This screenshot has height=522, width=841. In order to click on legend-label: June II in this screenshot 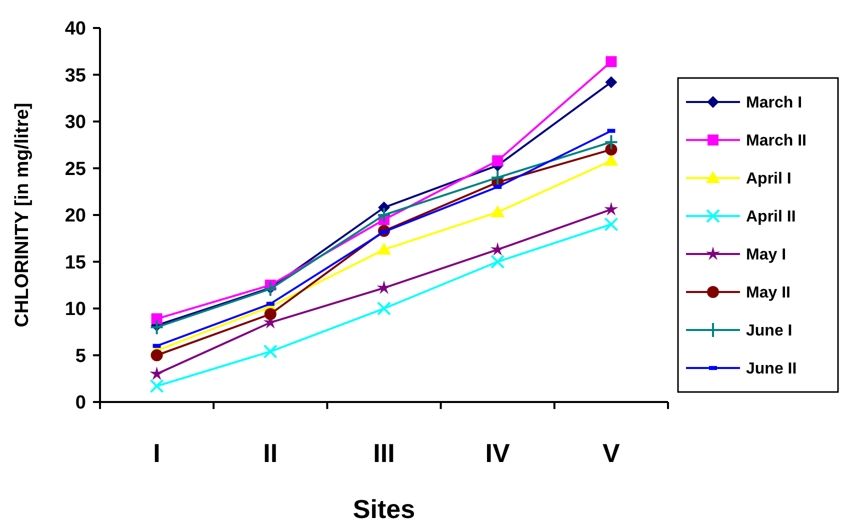, I will do `click(771, 369)`.